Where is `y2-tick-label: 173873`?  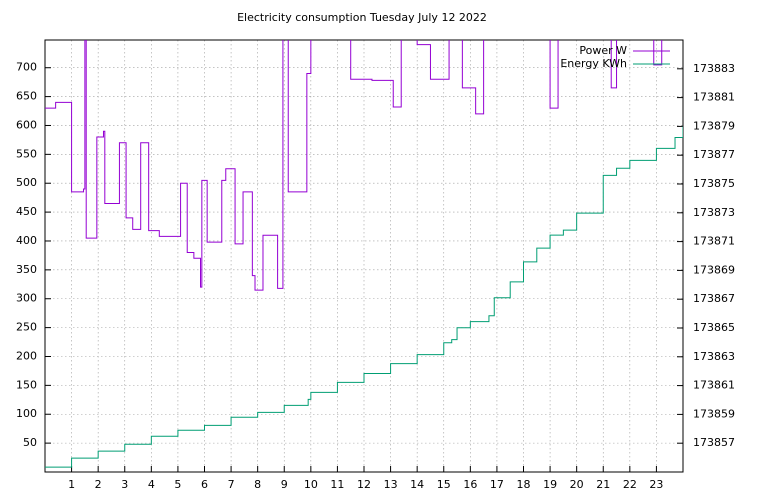
y2-tick-label: 173873 is located at coordinates (714, 212).